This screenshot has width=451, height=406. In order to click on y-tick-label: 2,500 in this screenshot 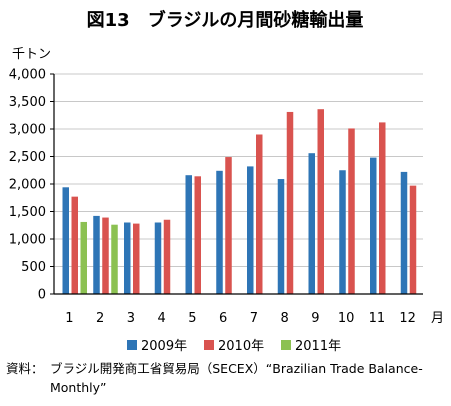, I will do `click(27, 157)`.